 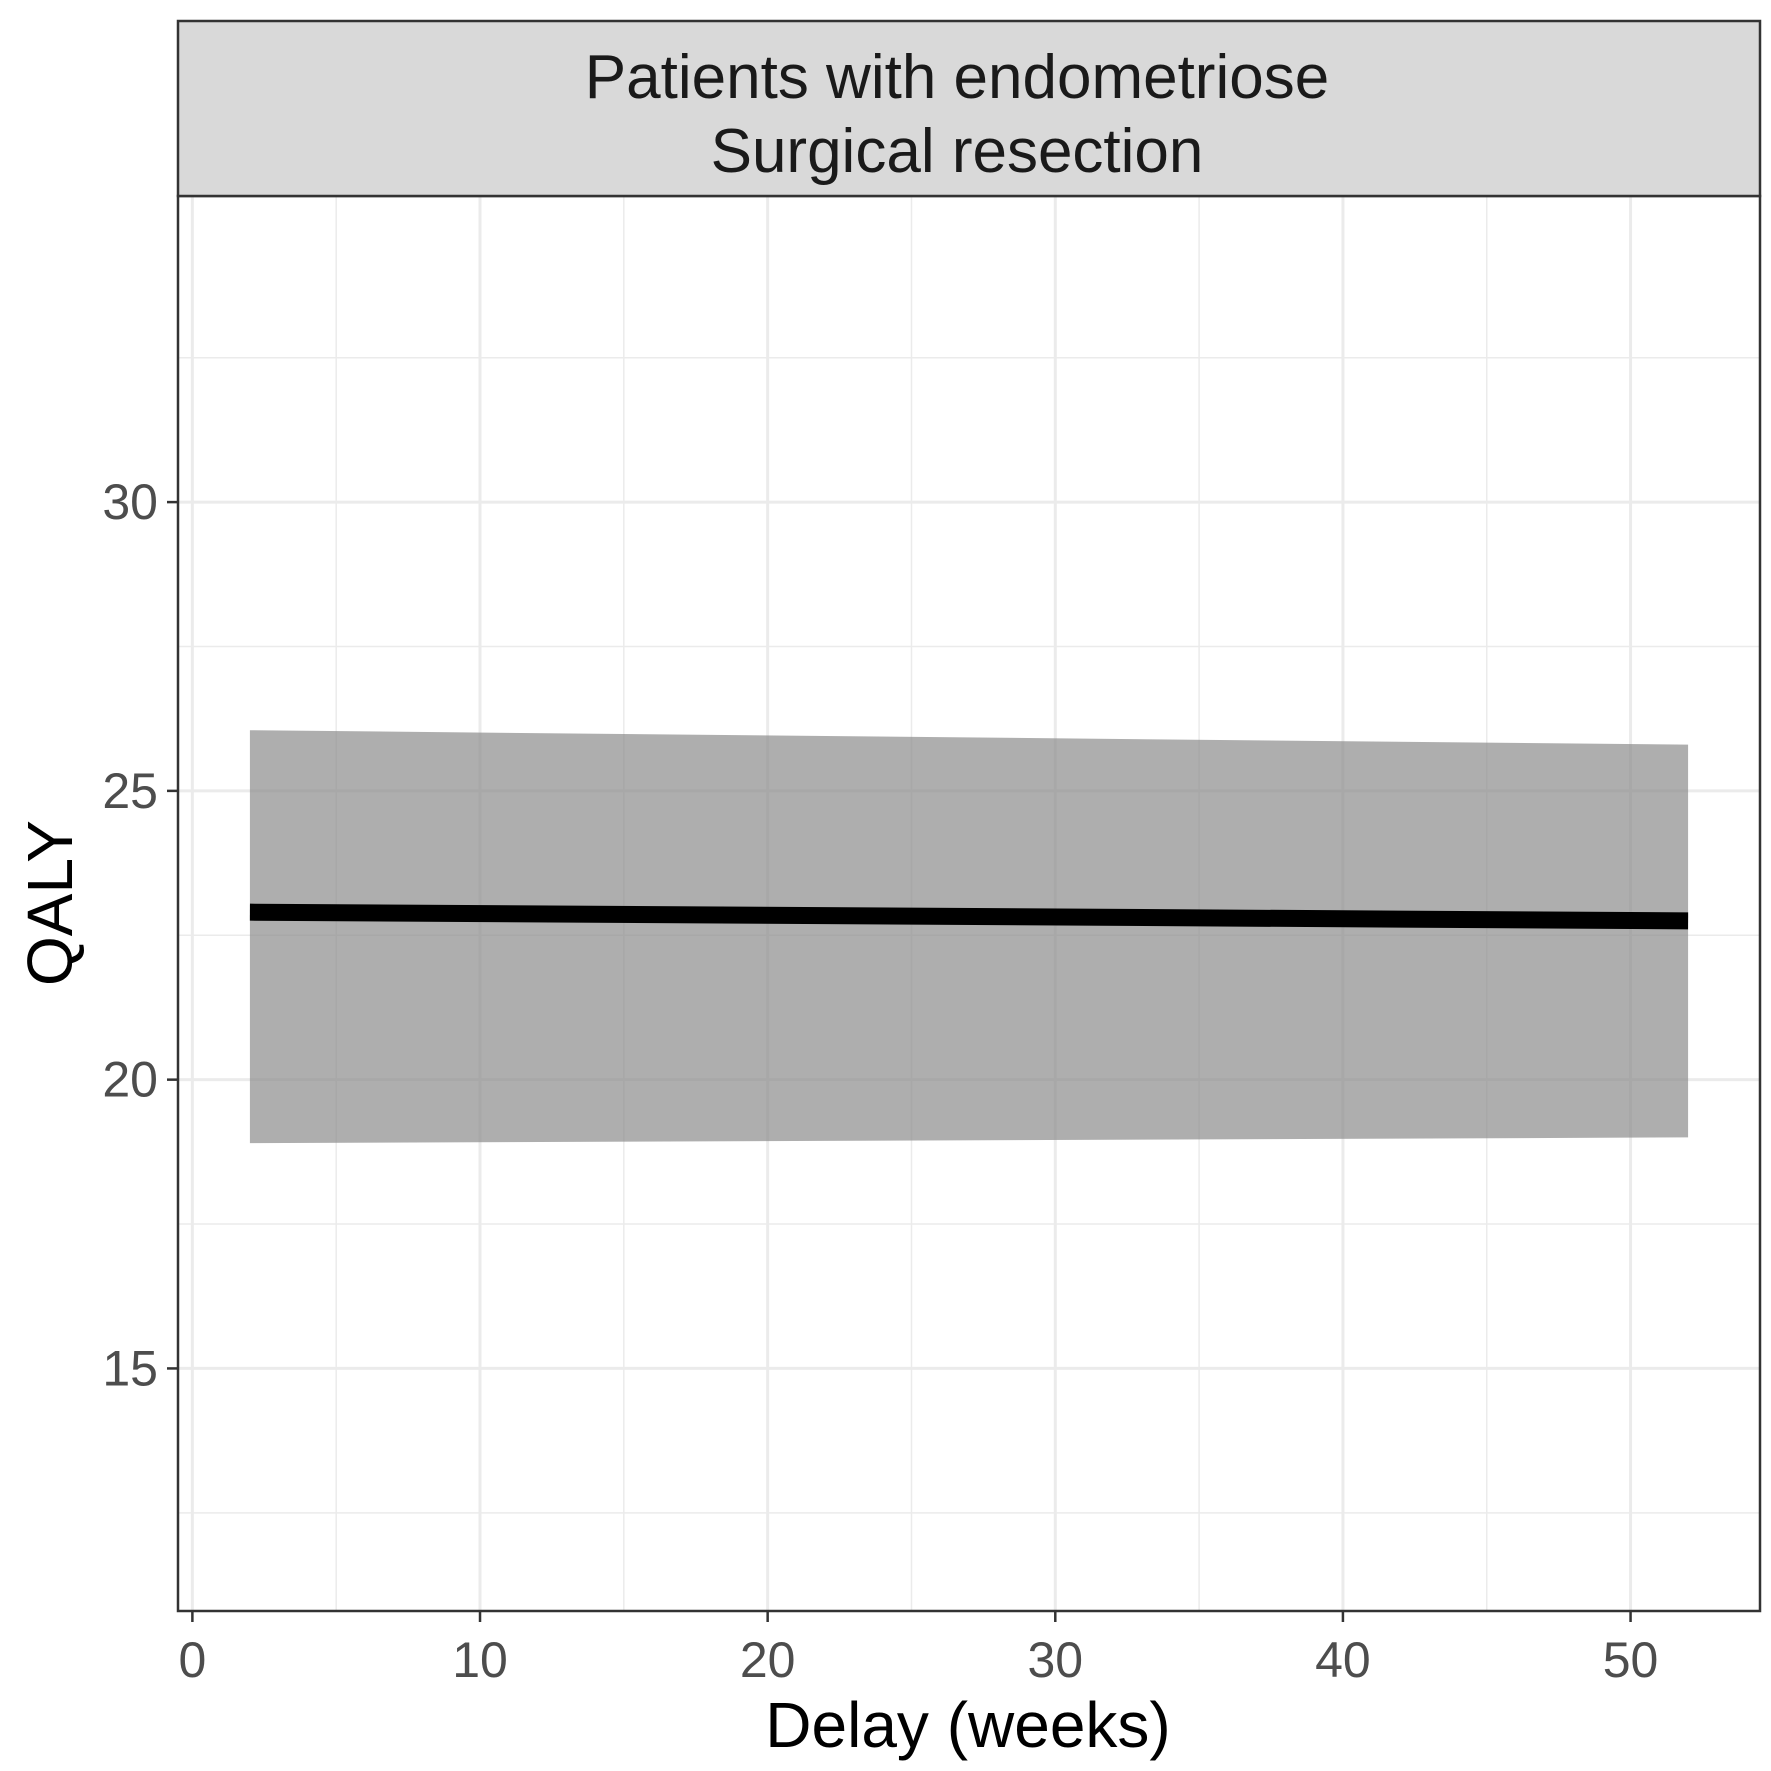 I want to click on series-line, so click(x=969, y=916).